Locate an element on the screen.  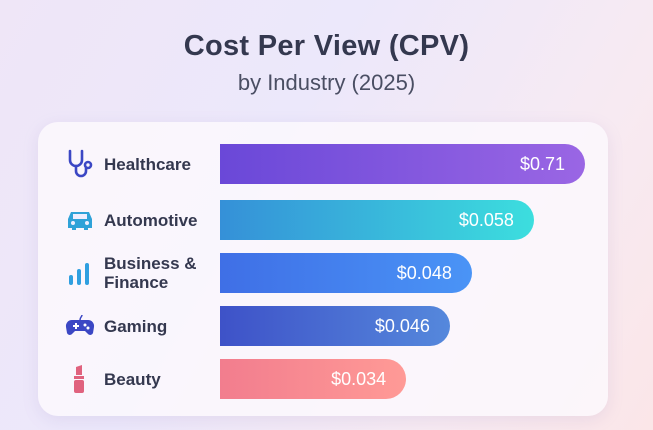
value-label: $0.058 is located at coordinates (486, 219).